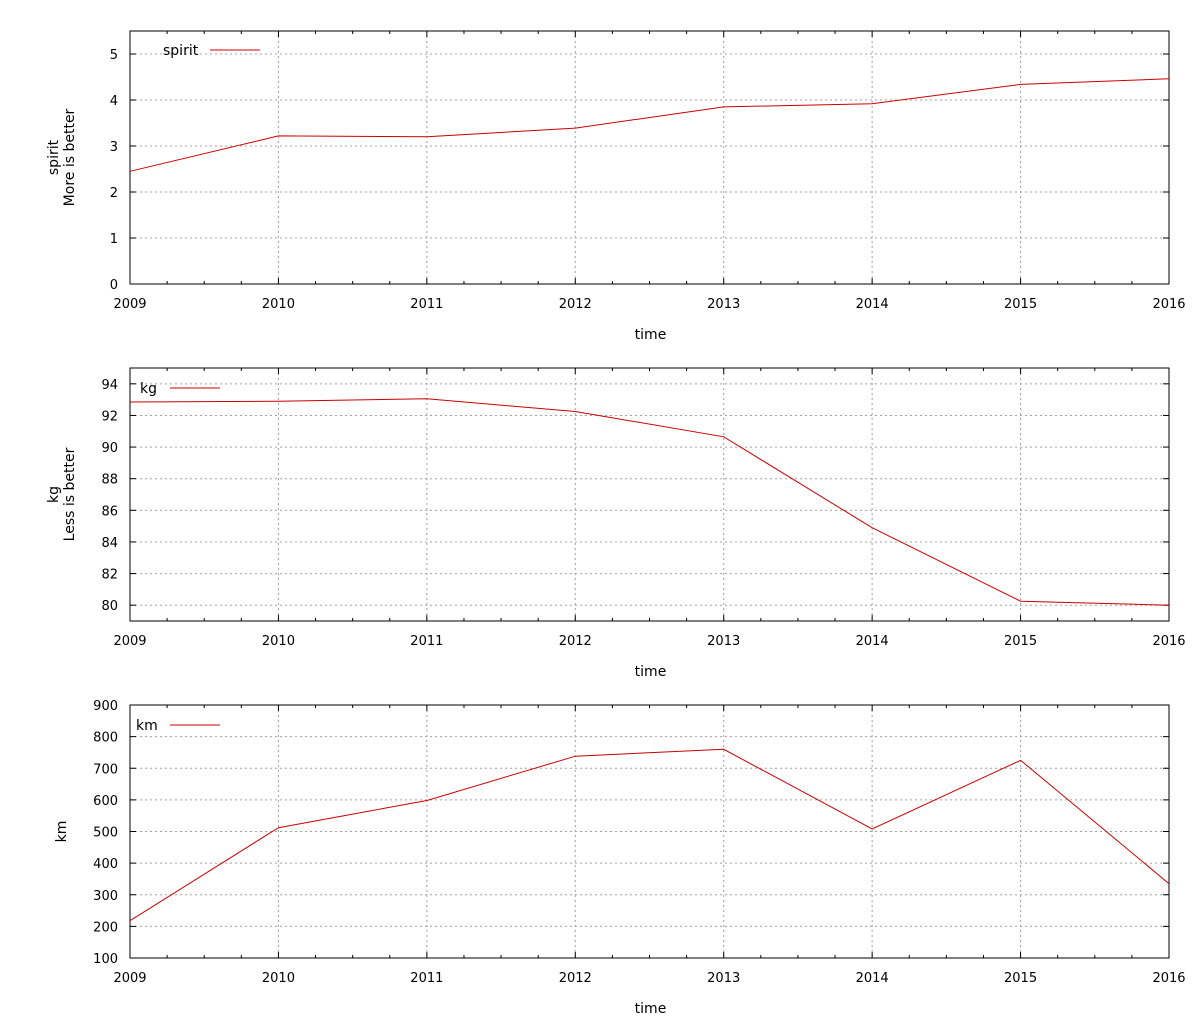 The image size is (1200, 1024). What do you see at coordinates (109, 448) in the screenshot?
I see `y-tick-label: 90` at bounding box center [109, 448].